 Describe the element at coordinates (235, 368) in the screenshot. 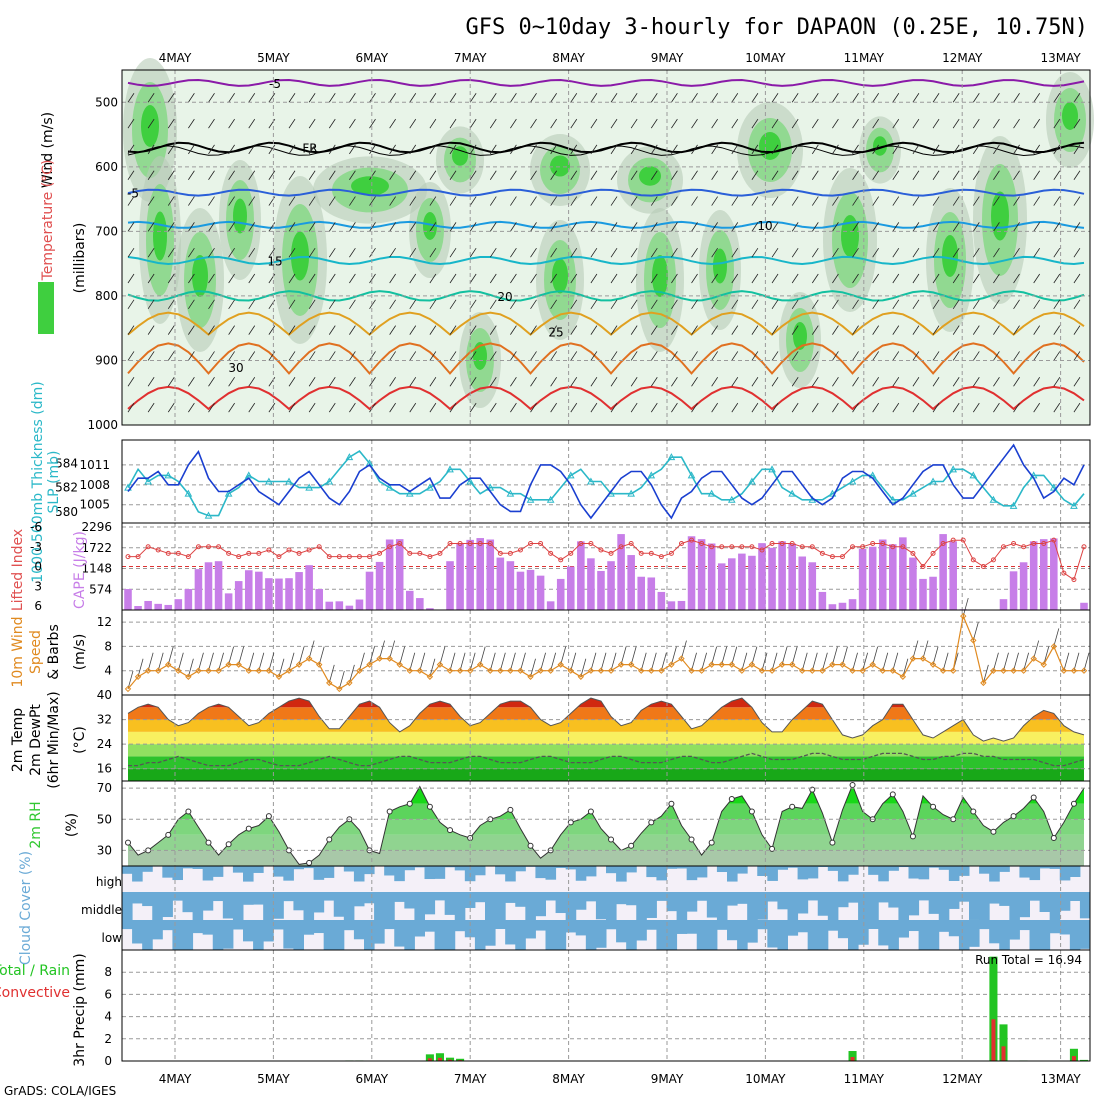

I see `isotherm-label: 30` at that location.